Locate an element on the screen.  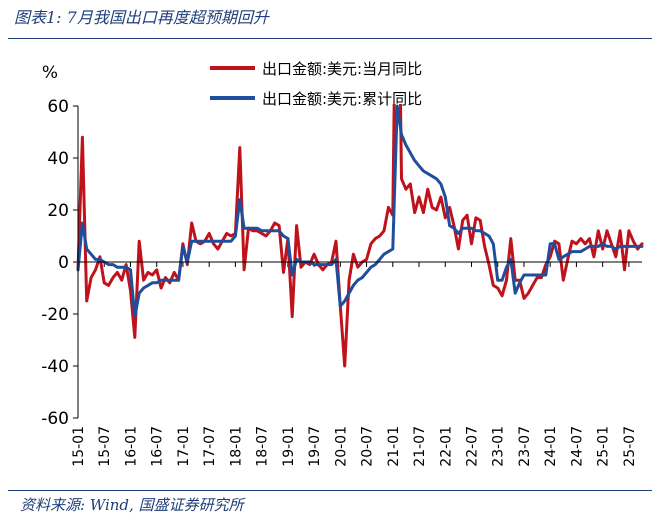
legend-label: 出口金额:美元:当月同比 is located at coordinates (342, 69).